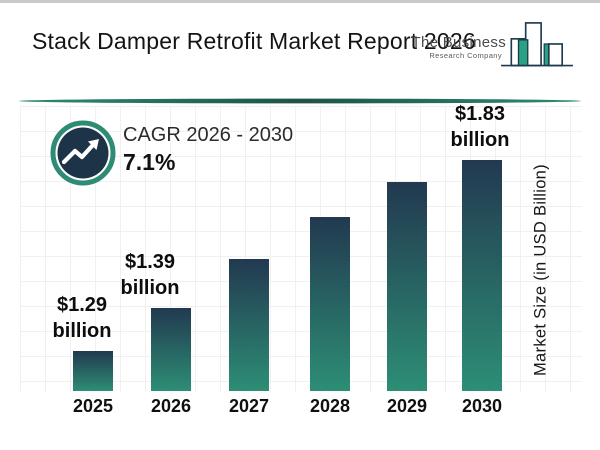 This screenshot has width=600, height=450. What do you see at coordinates (482, 275) in the screenshot?
I see `bar-2030` at bounding box center [482, 275].